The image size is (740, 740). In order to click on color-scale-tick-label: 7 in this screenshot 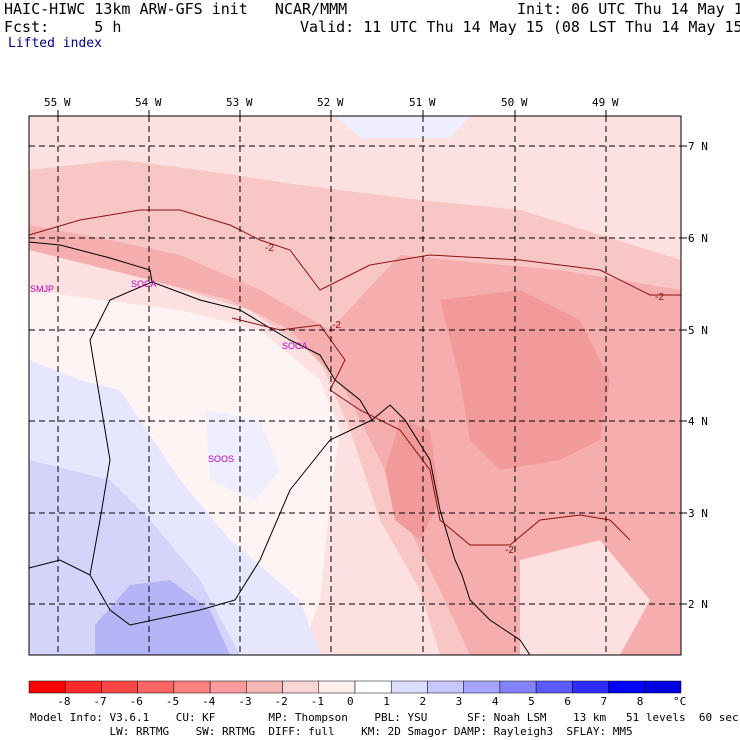, I will do `click(604, 701)`.